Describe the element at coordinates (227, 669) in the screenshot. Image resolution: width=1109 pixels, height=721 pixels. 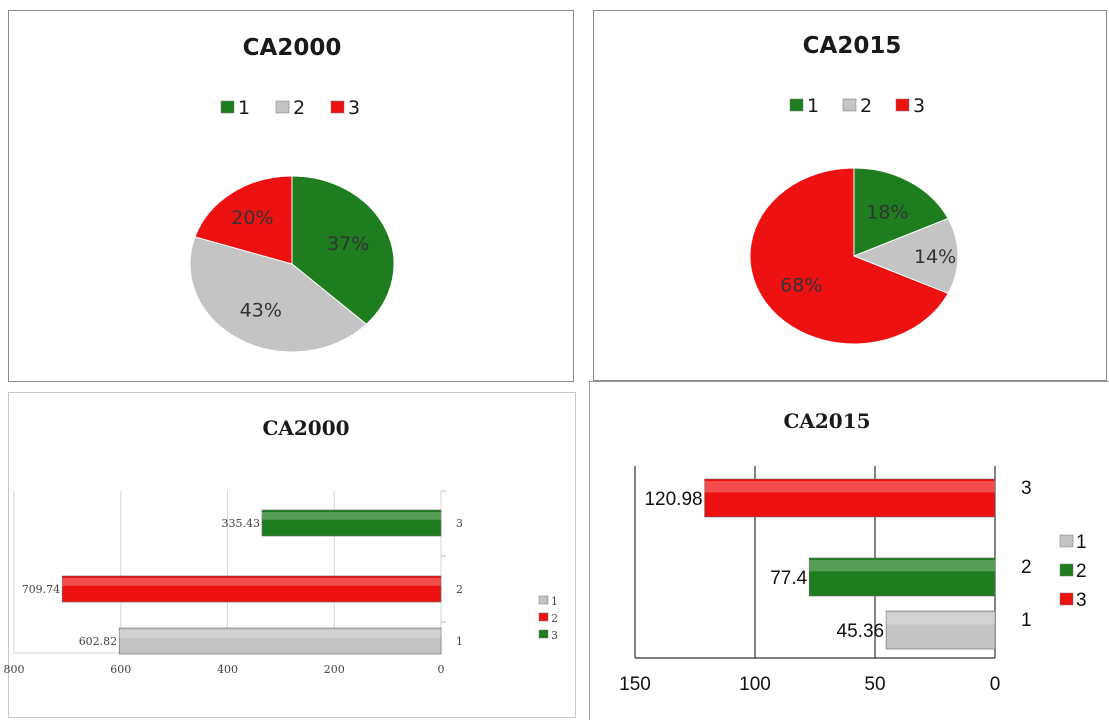
I see `x-tick-label-400: 400` at that location.